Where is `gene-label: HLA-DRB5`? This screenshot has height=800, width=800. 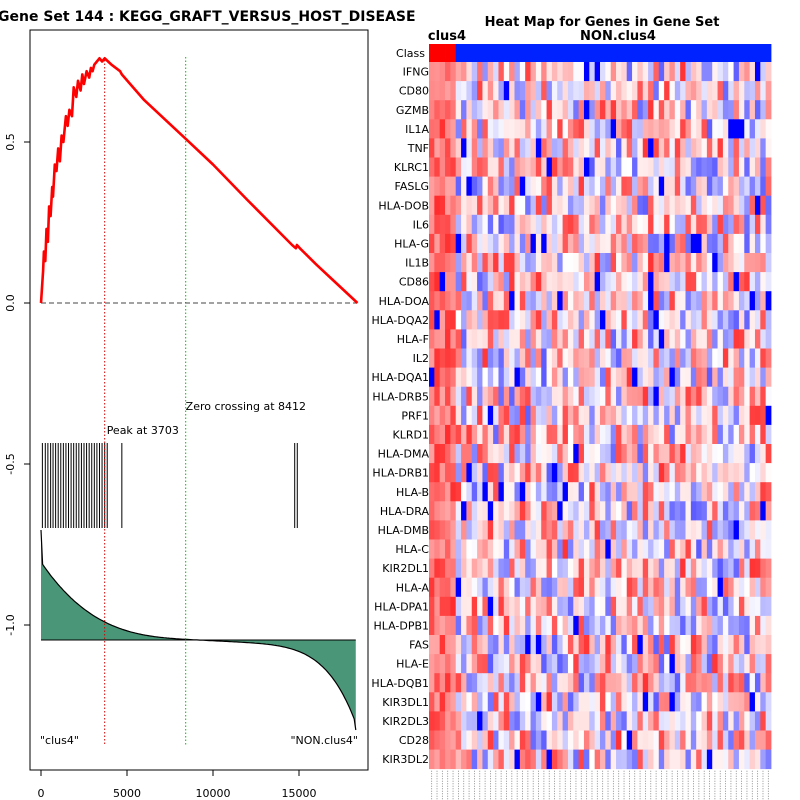 gene-label: HLA-DRB5 is located at coordinates (400, 396).